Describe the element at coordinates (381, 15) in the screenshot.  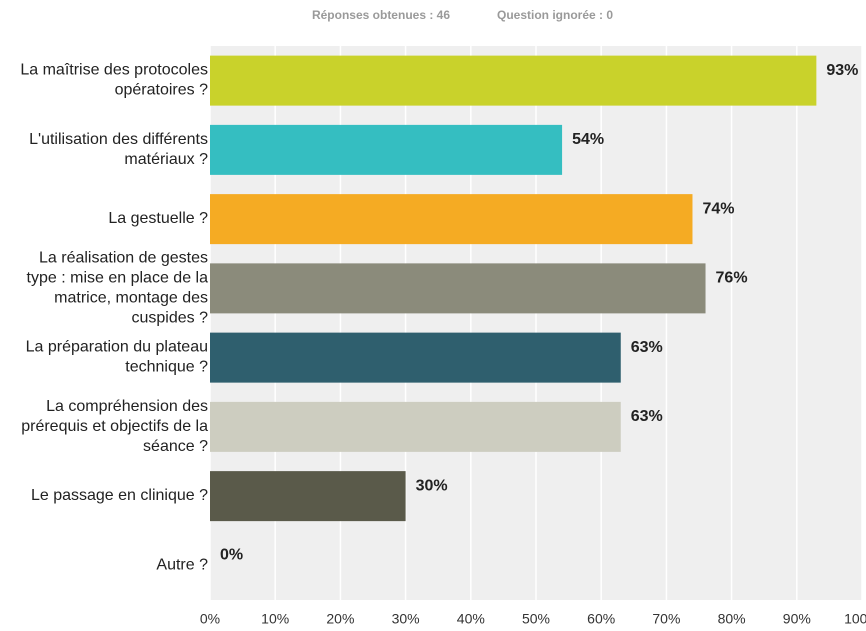
I see `responses-count: Réponses obtenues : 46` at that location.